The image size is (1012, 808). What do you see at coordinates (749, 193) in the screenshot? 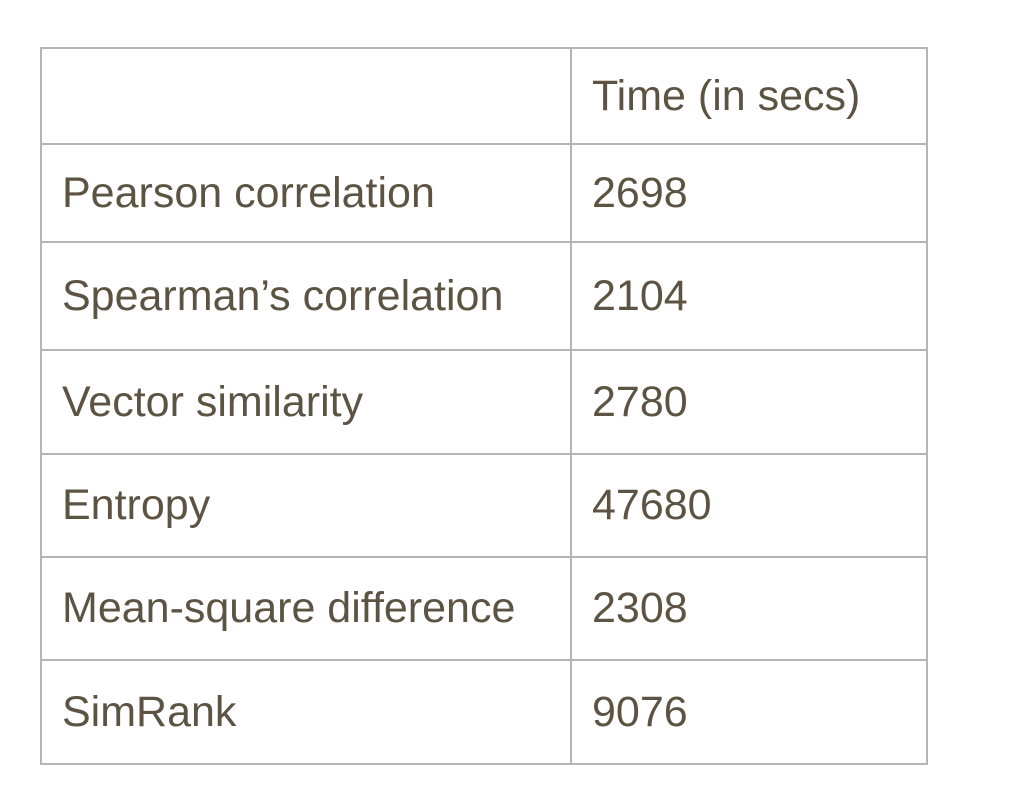
I see `time-cell: 2698` at bounding box center [749, 193].